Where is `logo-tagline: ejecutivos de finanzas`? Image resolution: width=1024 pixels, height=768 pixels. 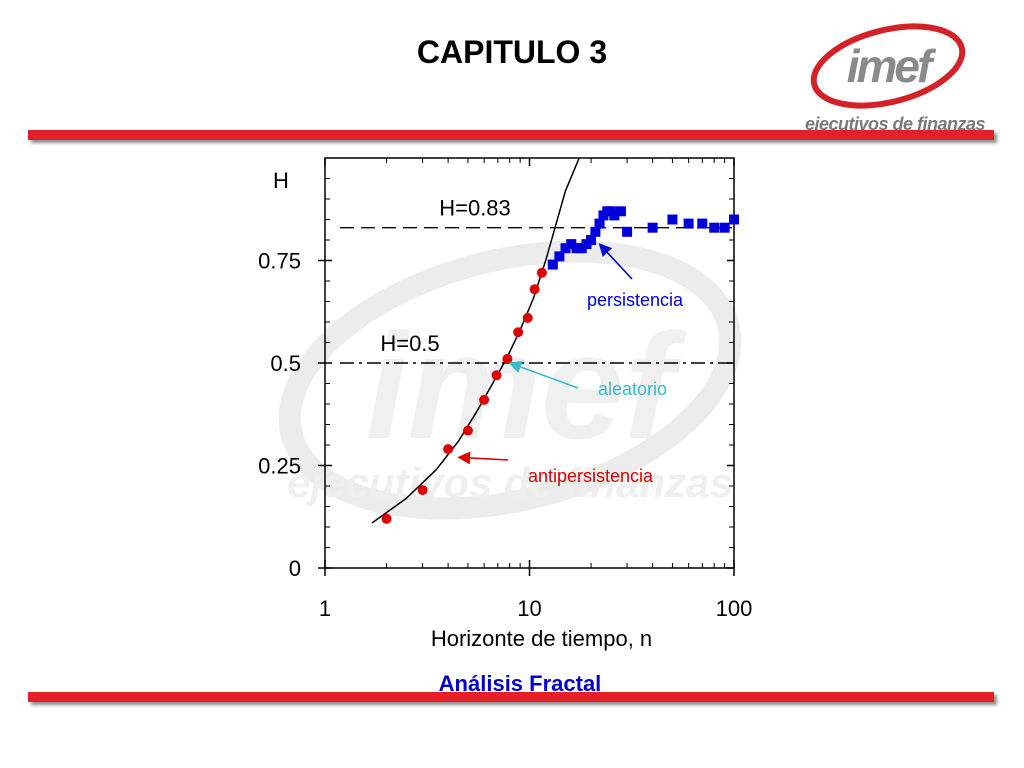
logo-tagline: ejecutivos de finanzas is located at coordinates (895, 124).